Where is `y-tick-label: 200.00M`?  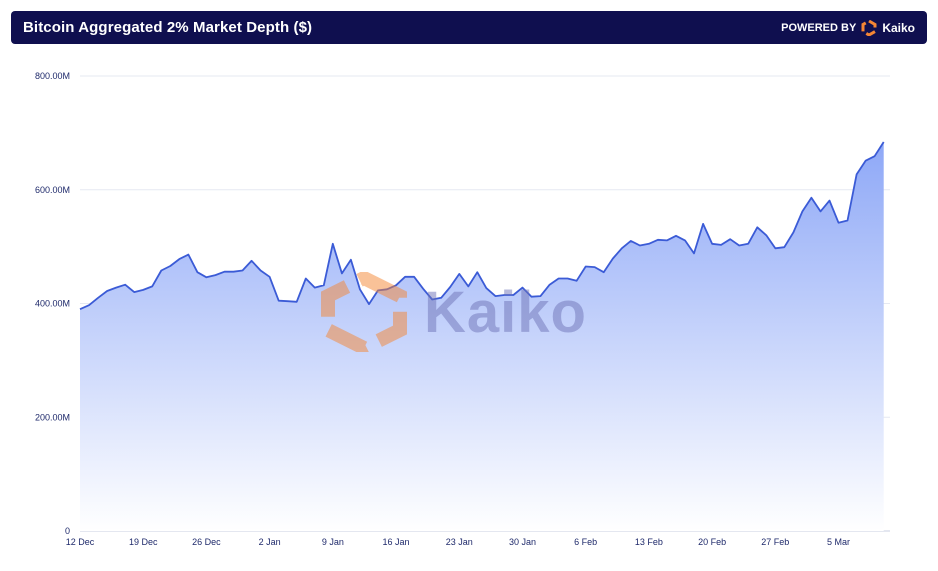
y-tick-label: 200.00M is located at coordinates (52, 417).